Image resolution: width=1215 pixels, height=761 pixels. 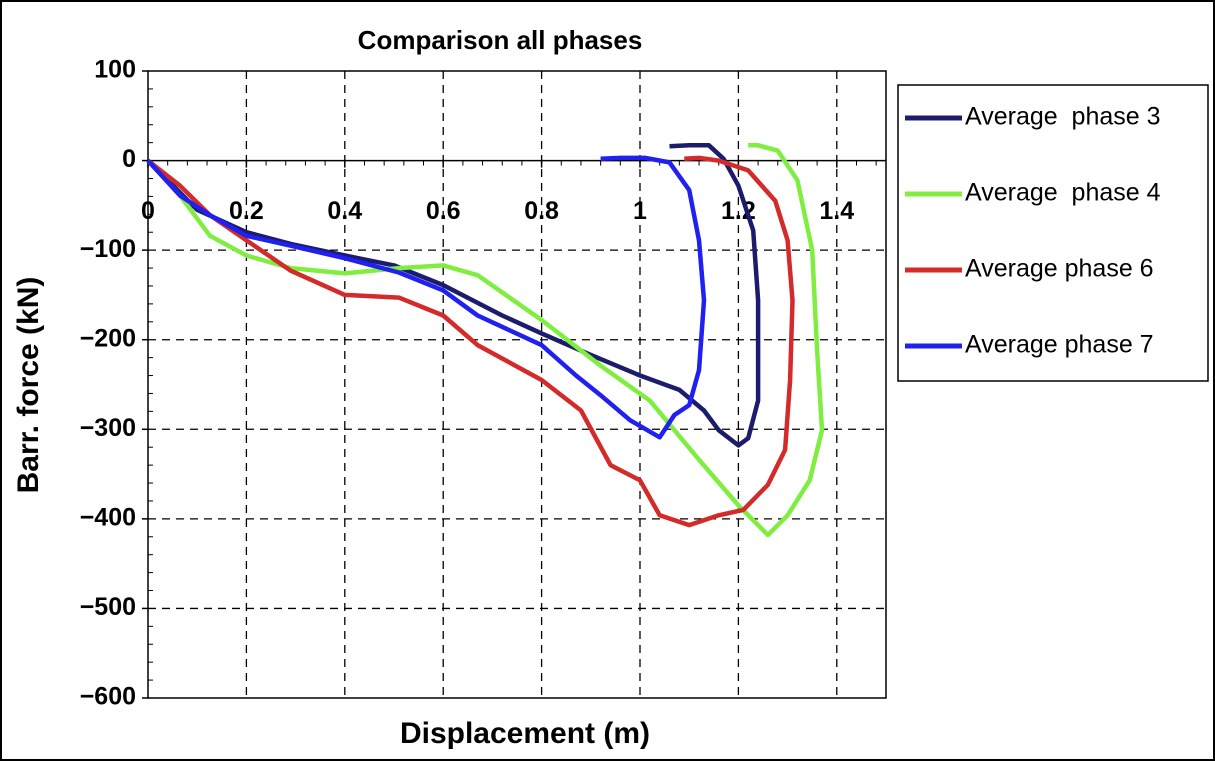 I want to click on y-axis-label: Barr. force (kN), so click(x=28, y=385).